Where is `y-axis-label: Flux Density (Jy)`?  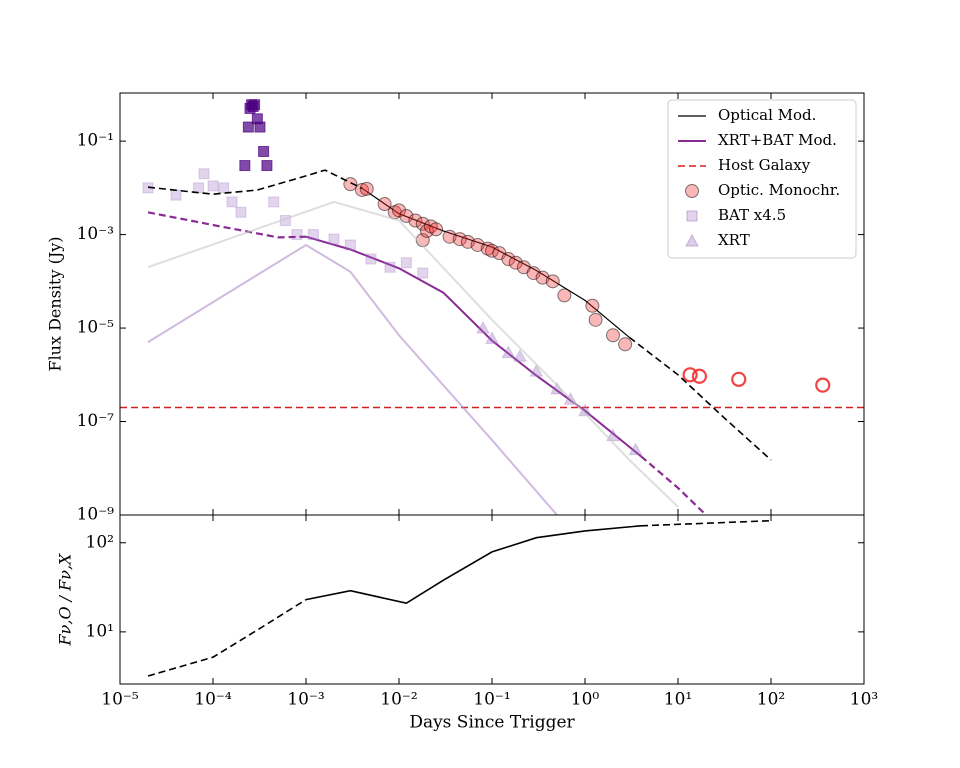
y-axis-label: Flux Density (Jy) is located at coordinates (55, 303).